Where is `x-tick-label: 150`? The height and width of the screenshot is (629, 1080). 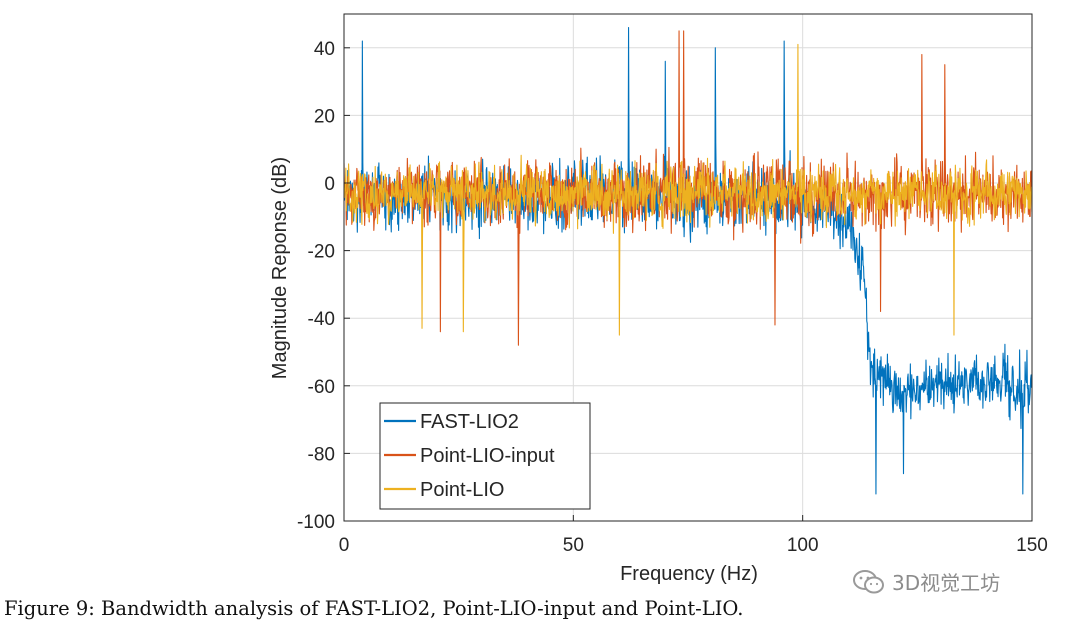
x-tick-label: 150 is located at coordinates (1032, 545).